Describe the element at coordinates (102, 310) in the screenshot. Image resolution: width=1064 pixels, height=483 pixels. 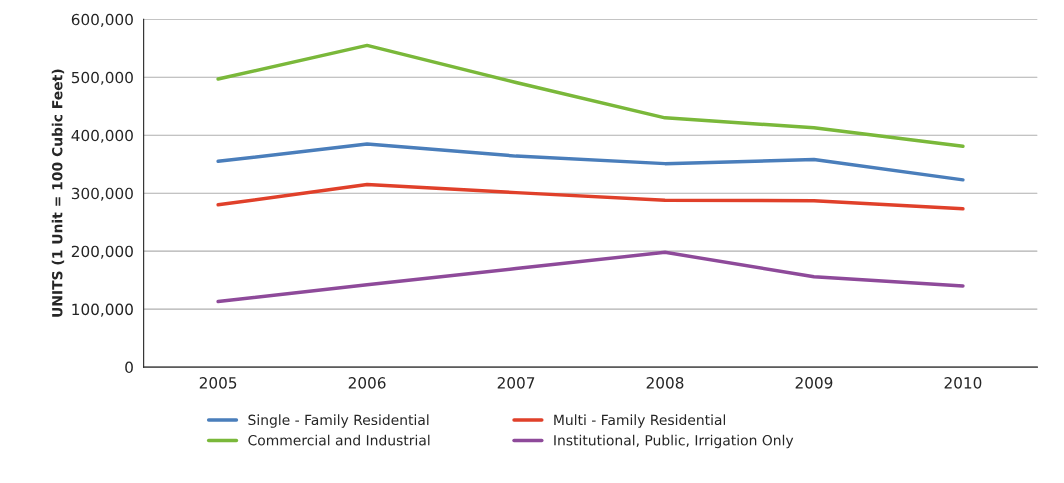
I see `y-tick-label: 100,000` at that location.